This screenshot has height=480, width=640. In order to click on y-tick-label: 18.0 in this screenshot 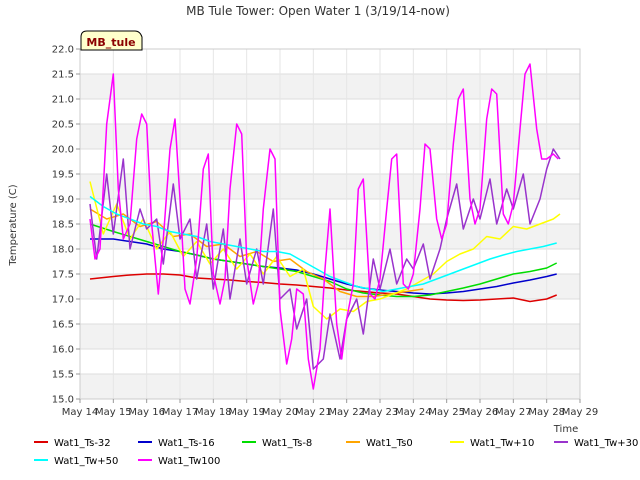, I will do `click(63, 250)`.